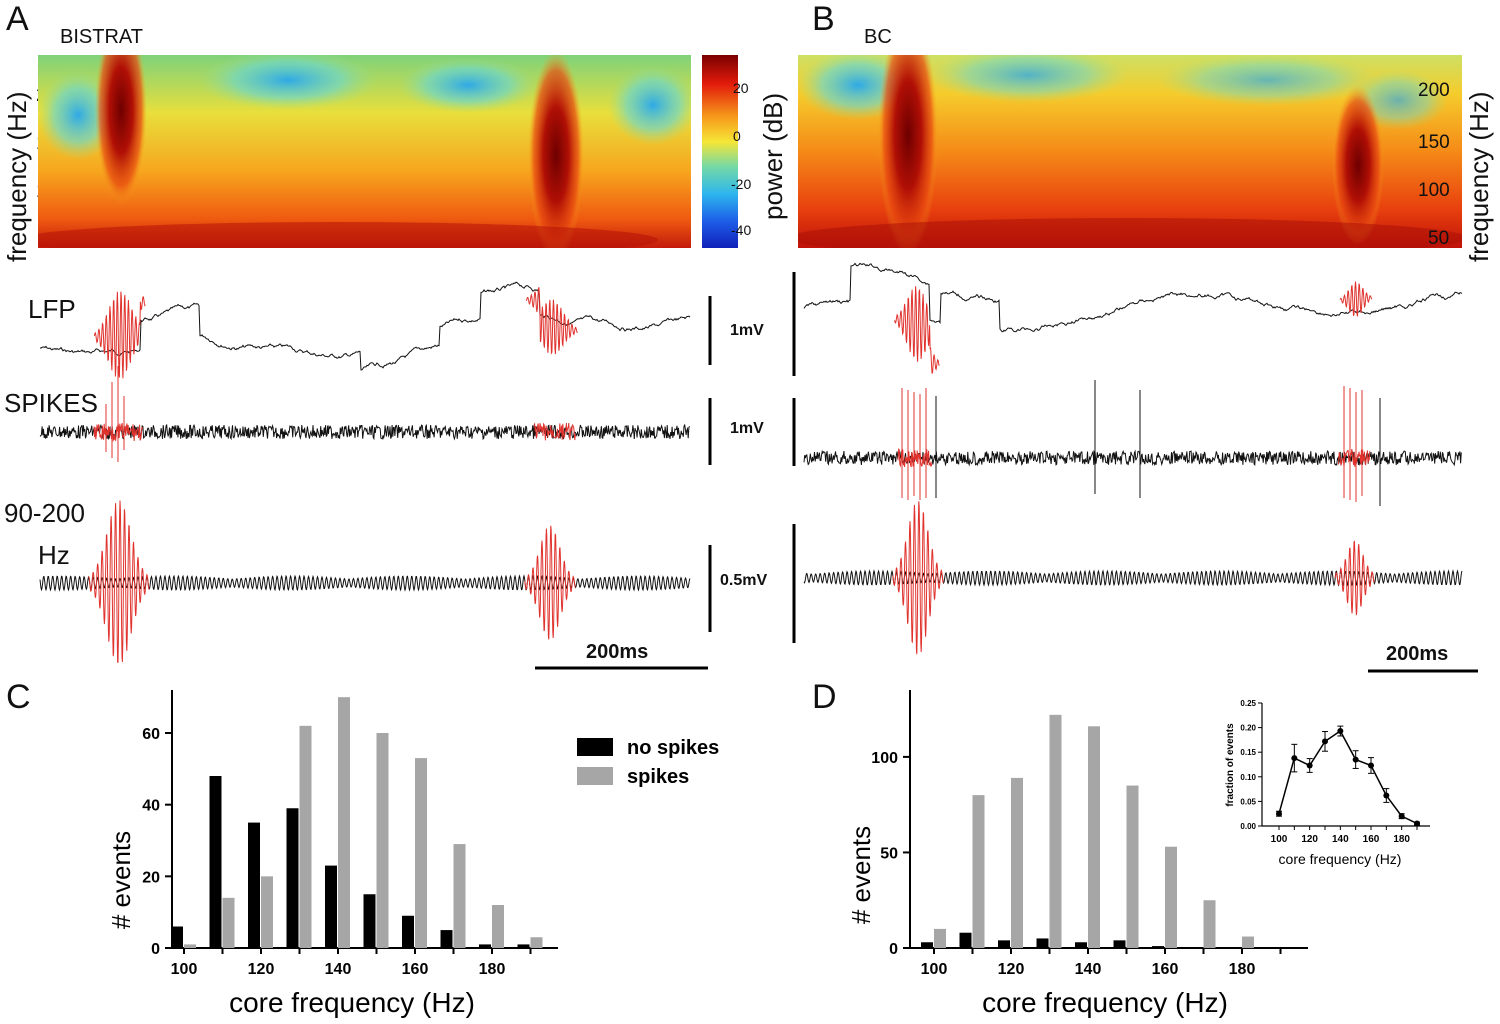 Image resolution: width=1500 pixels, height=1024 pixels. What do you see at coordinates (338, 969) in the screenshot?
I see `chart-c-xtick-label: 140` at bounding box center [338, 969].